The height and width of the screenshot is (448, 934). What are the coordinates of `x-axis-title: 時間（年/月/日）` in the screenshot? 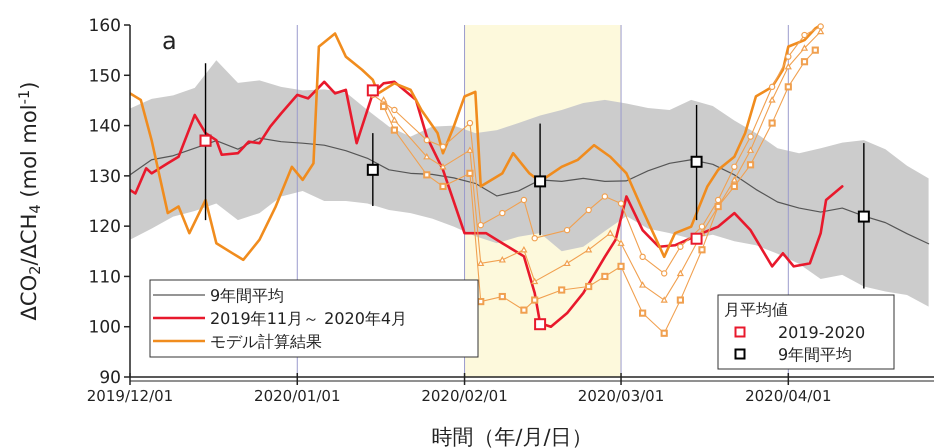 It's located at (512, 436).